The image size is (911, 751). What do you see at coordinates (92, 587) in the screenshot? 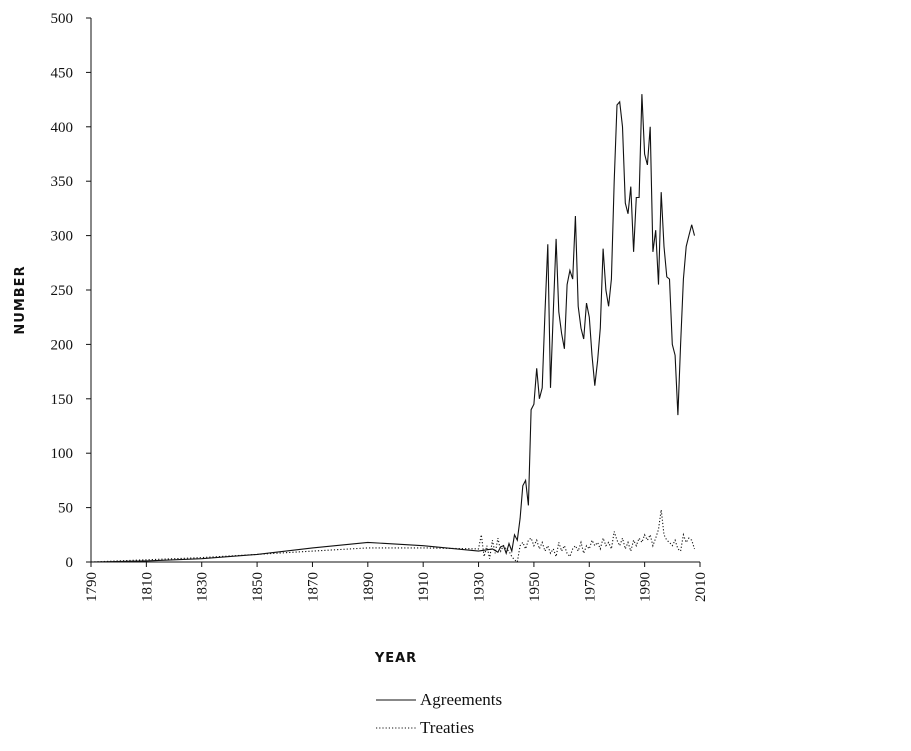
I see `x-tick-label: 1790` at bounding box center [92, 587].